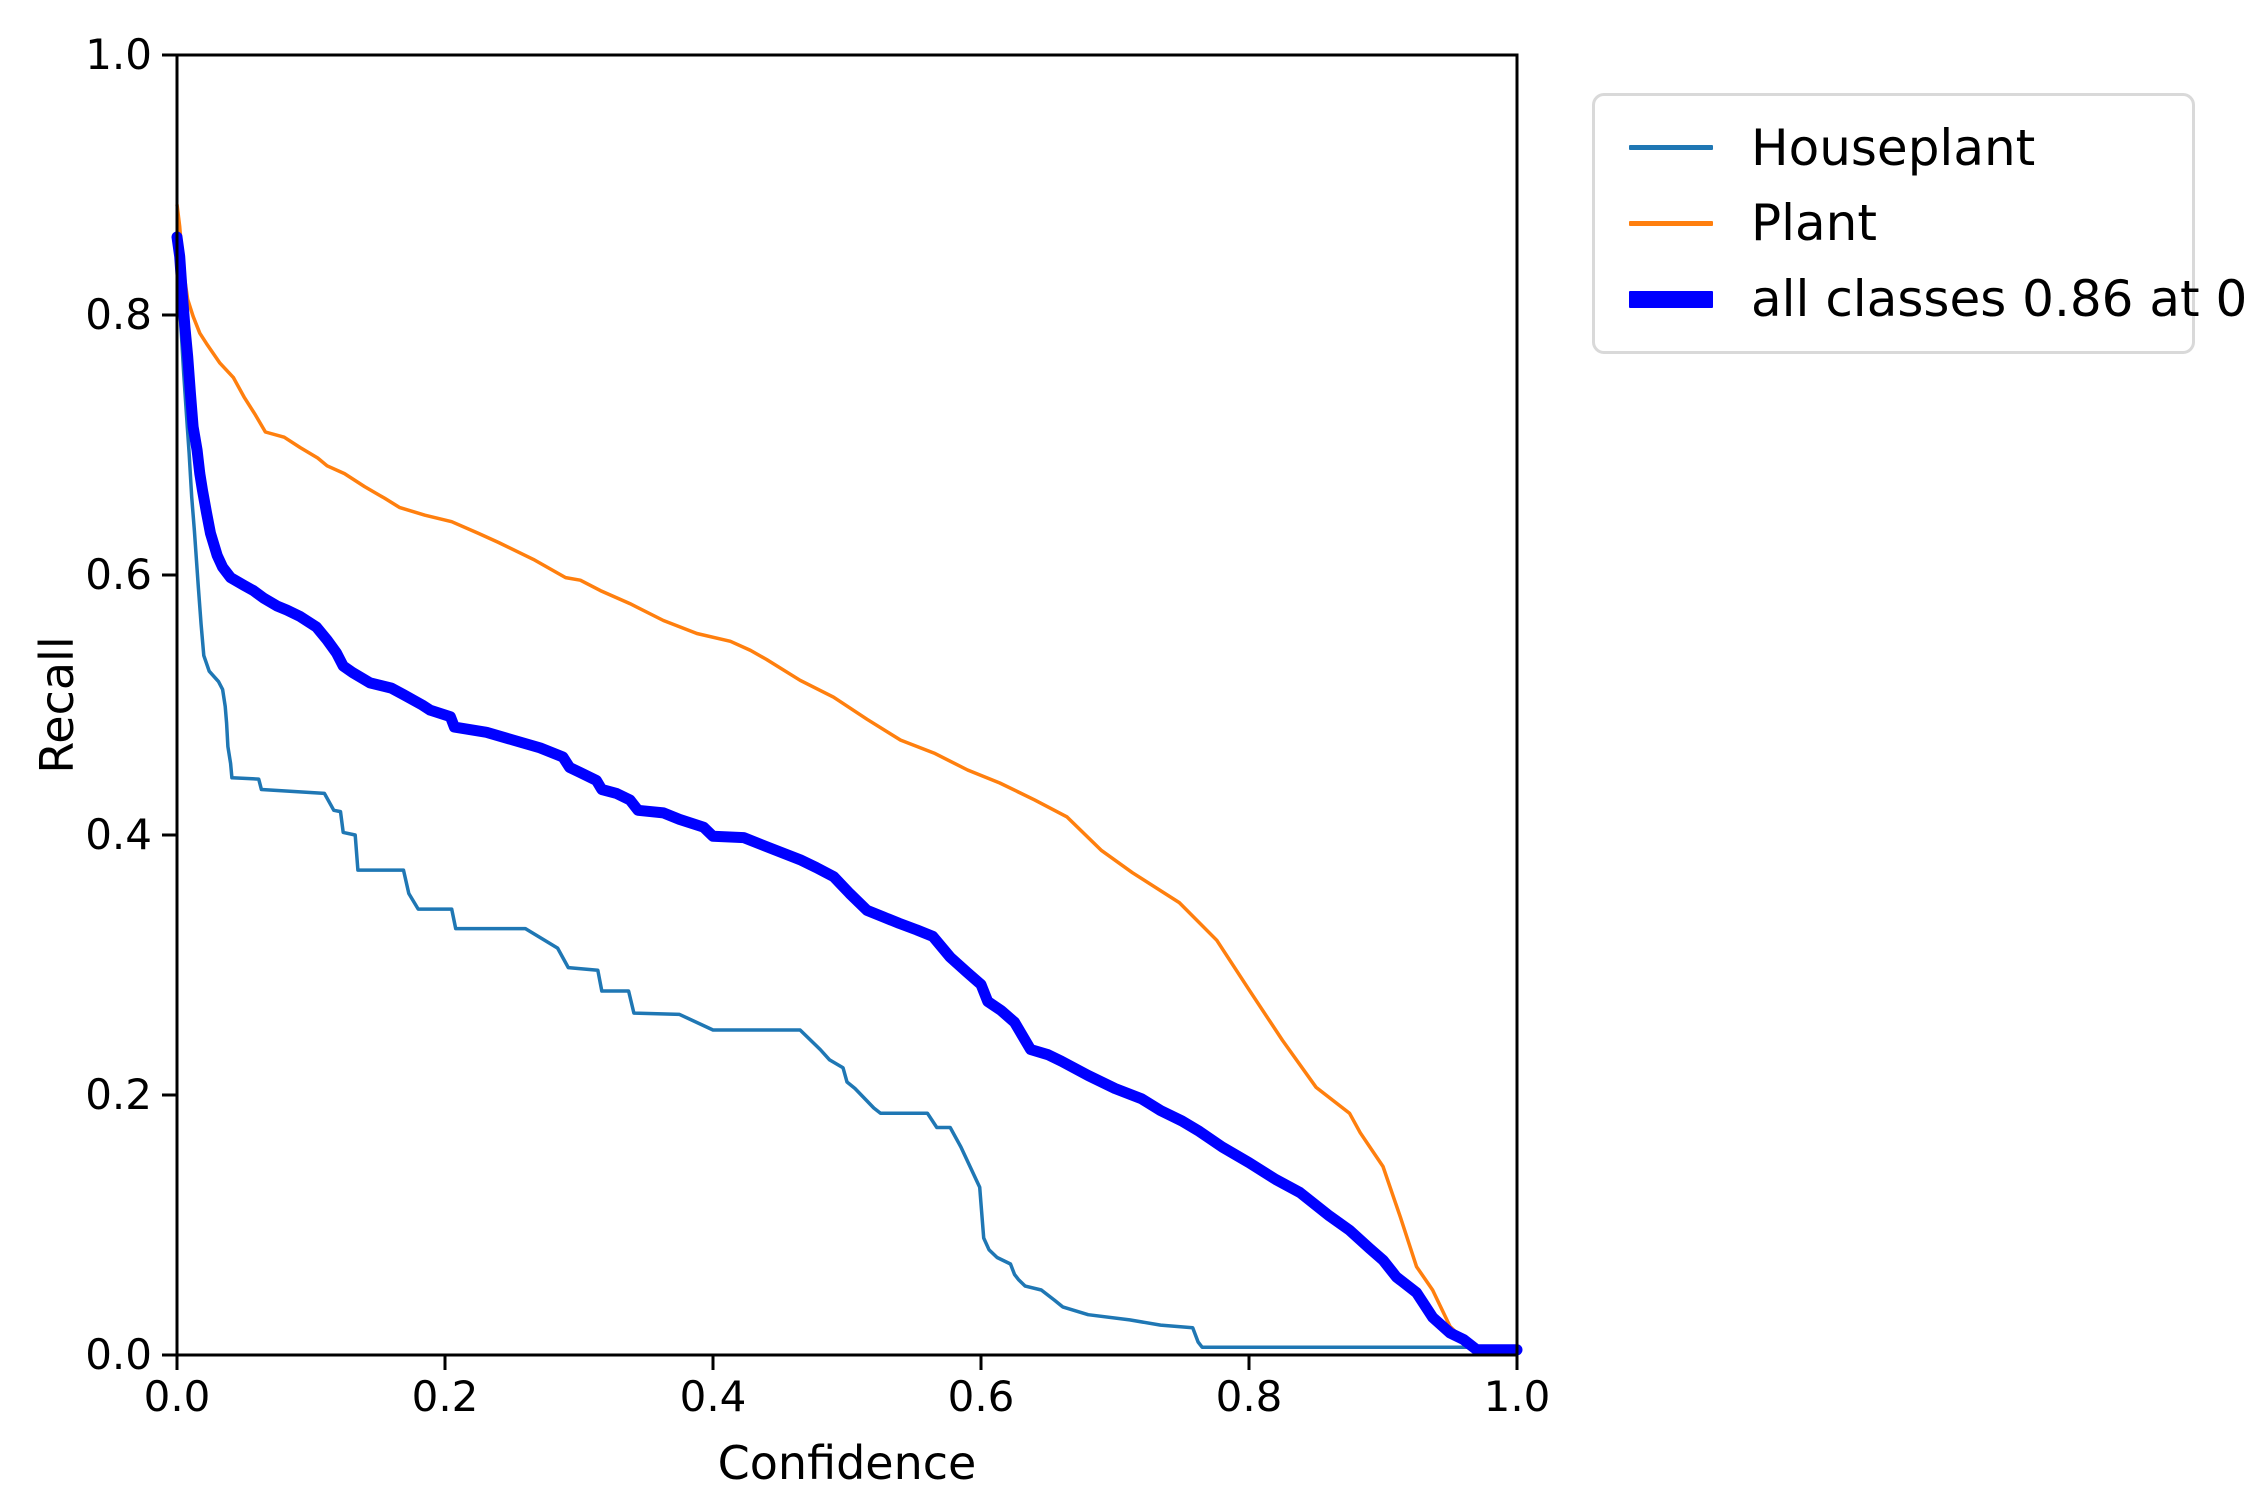 The image size is (2250, 1500). What do you see at coordinates (118, 54) in the screenshot?
I see `y-tick-label: 1.0` at bounding box center [118, 54].